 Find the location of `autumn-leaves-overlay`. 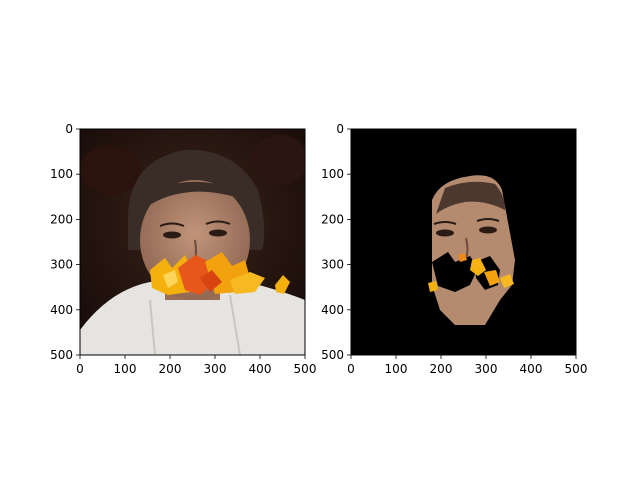

autumn-leaves-overlay is located at coordinates (220, 273).